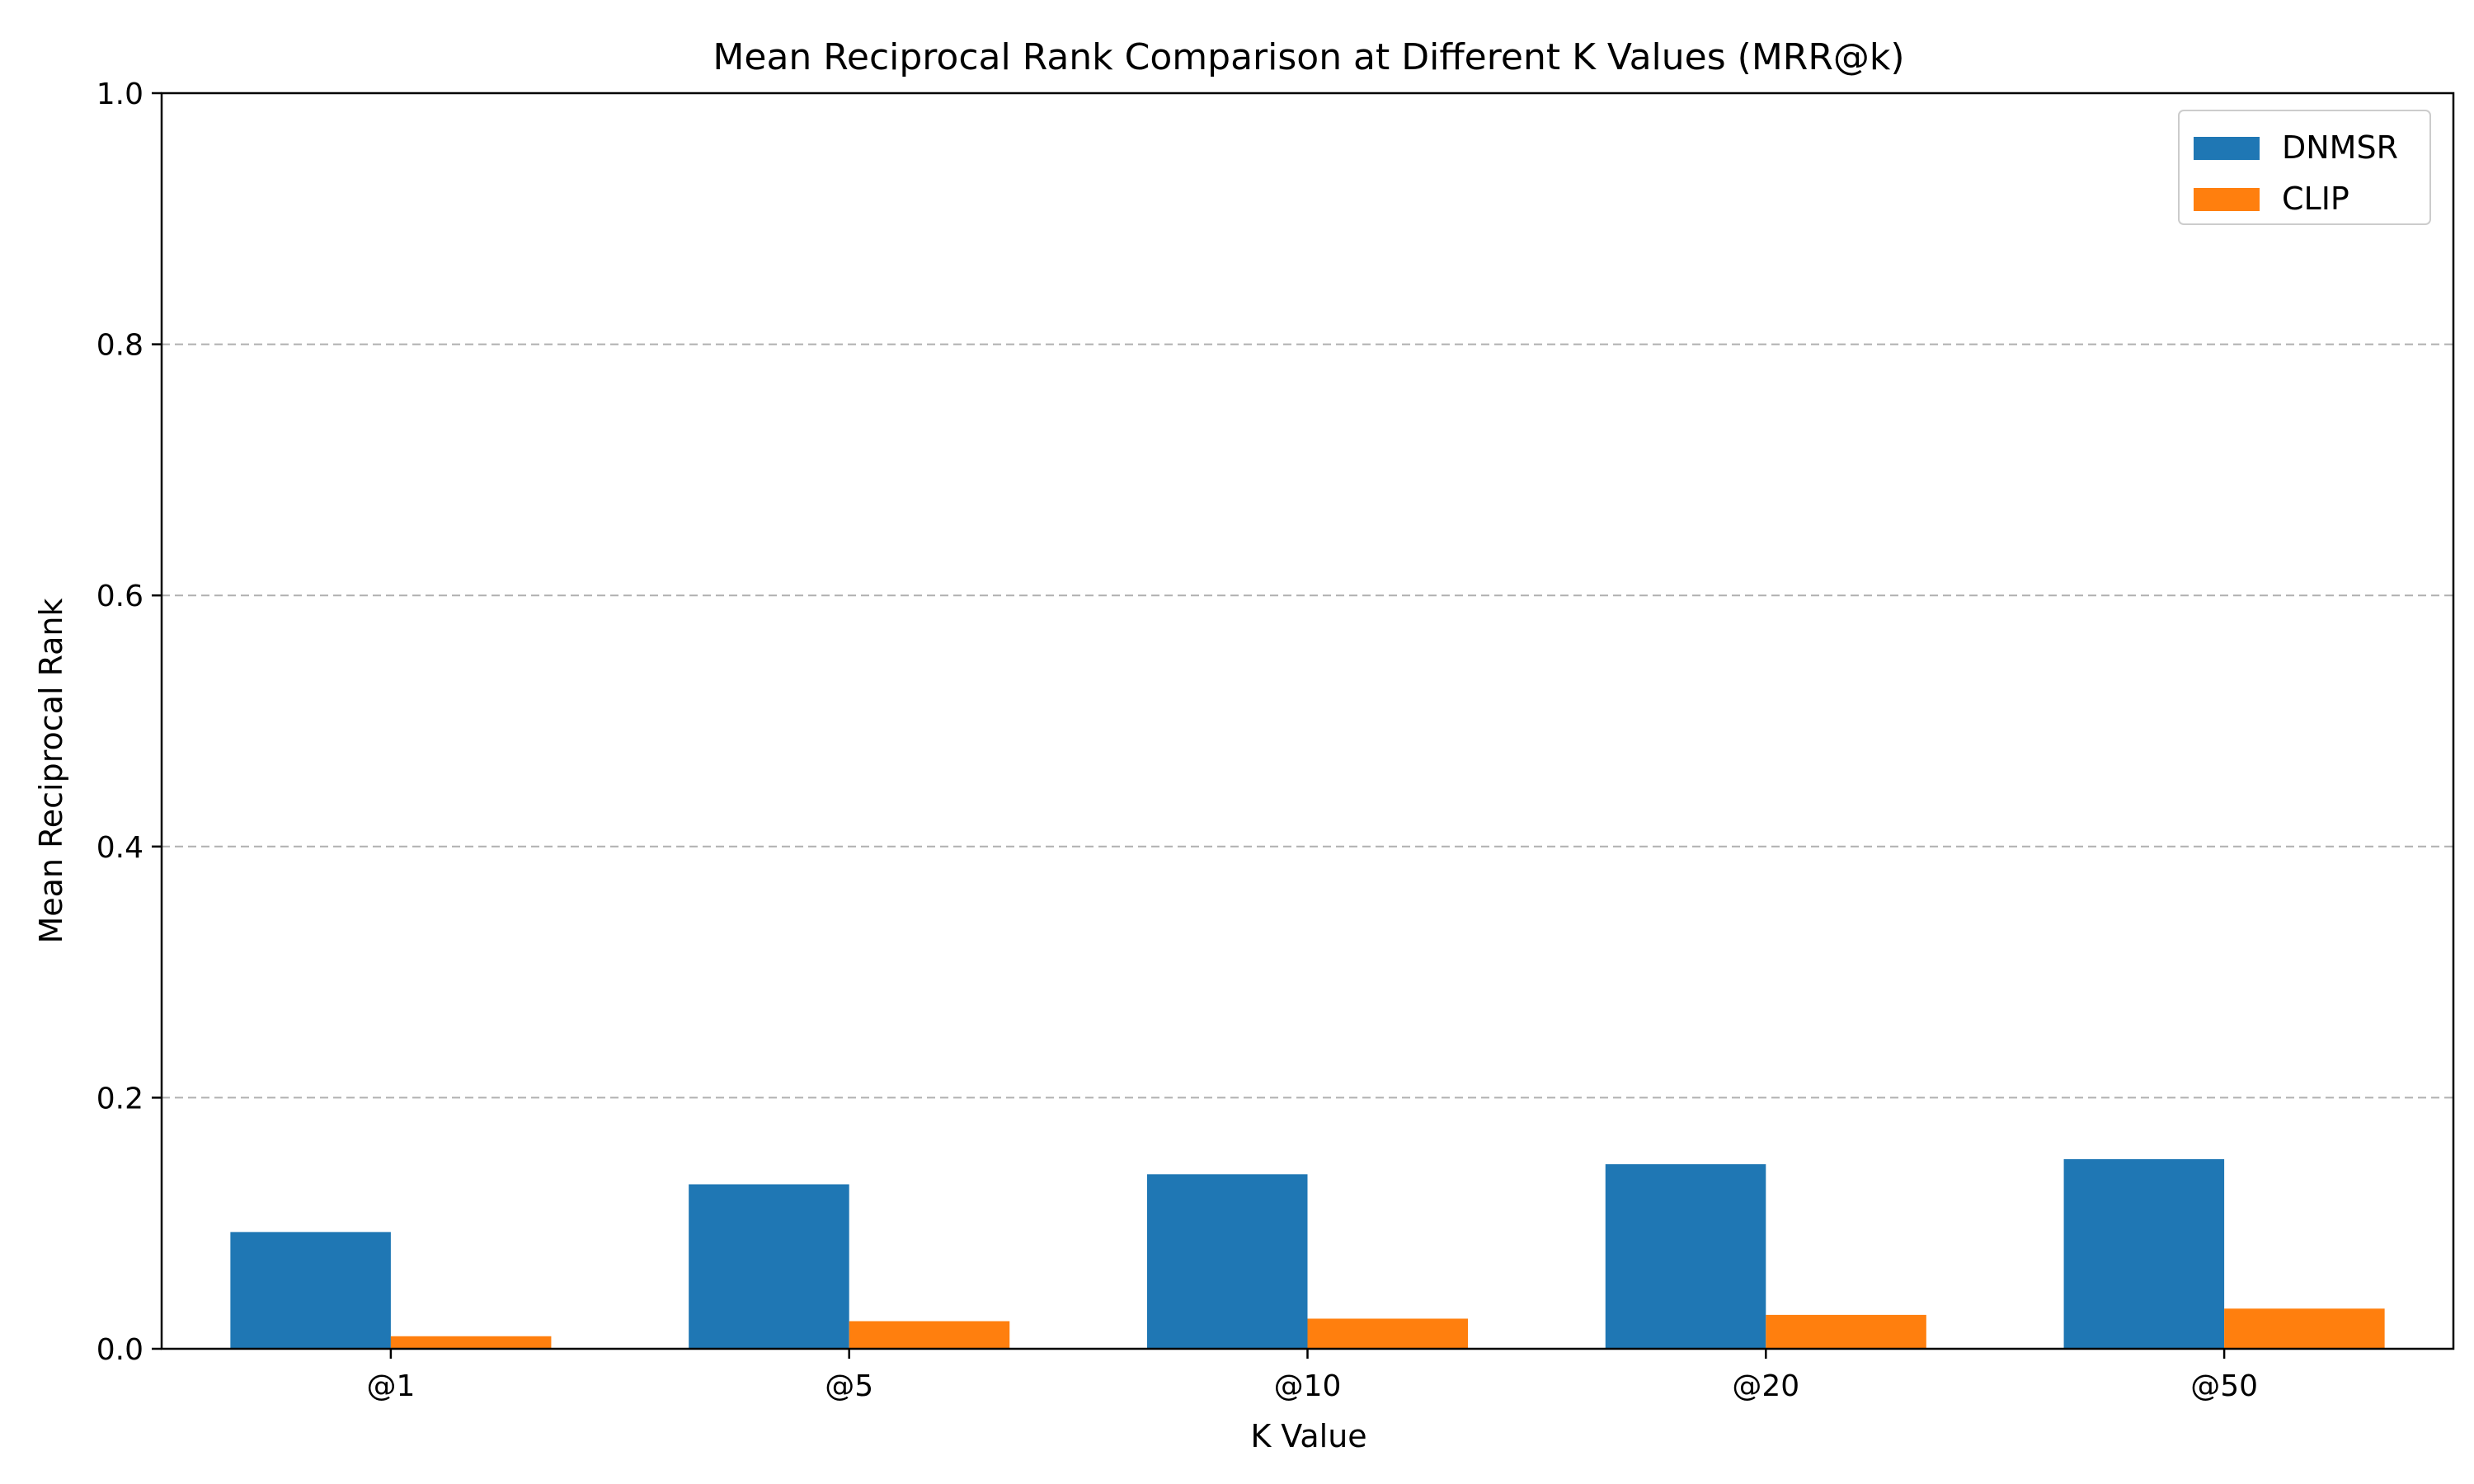  What do you see at coordinates (119, 1350) in the screenshot?
I see `y-tick-label: 0.0` at bounding box center [119, 1350].